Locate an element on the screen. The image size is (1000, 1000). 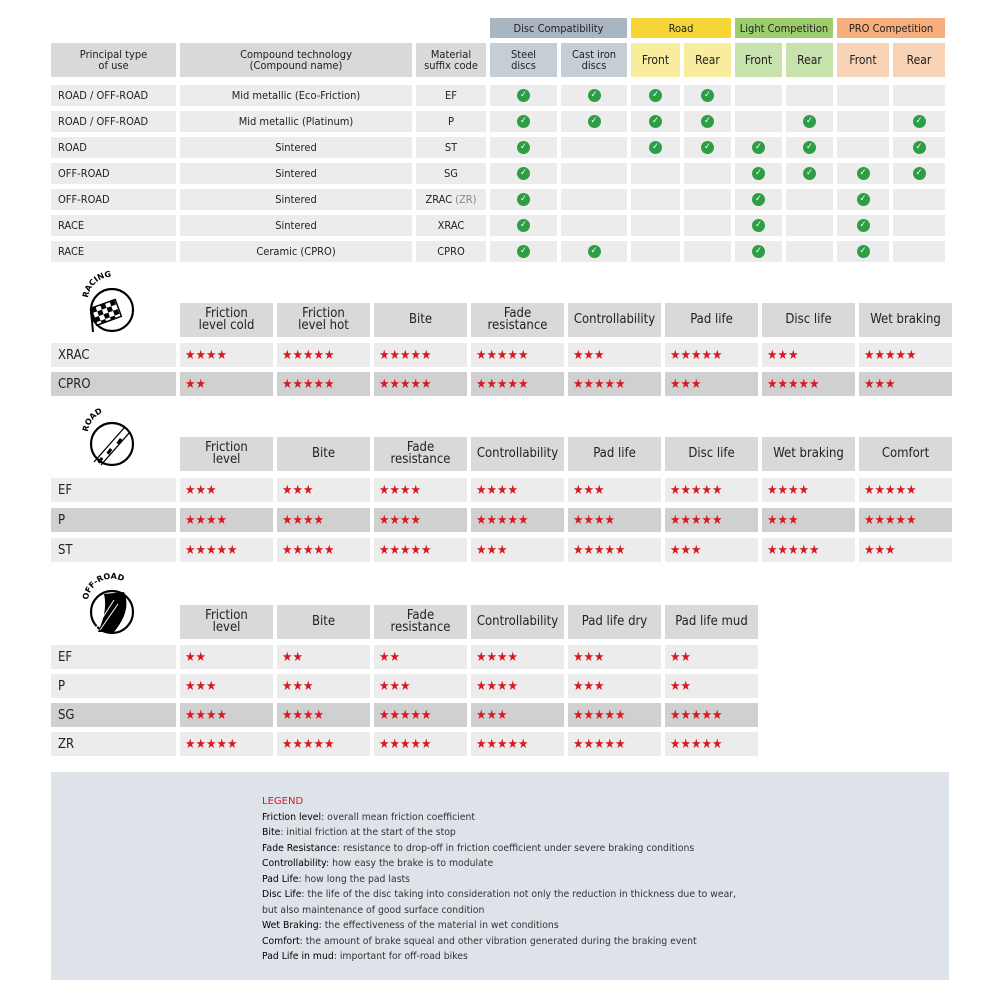
legend-term: Bite is located at coordinates (271, 832).